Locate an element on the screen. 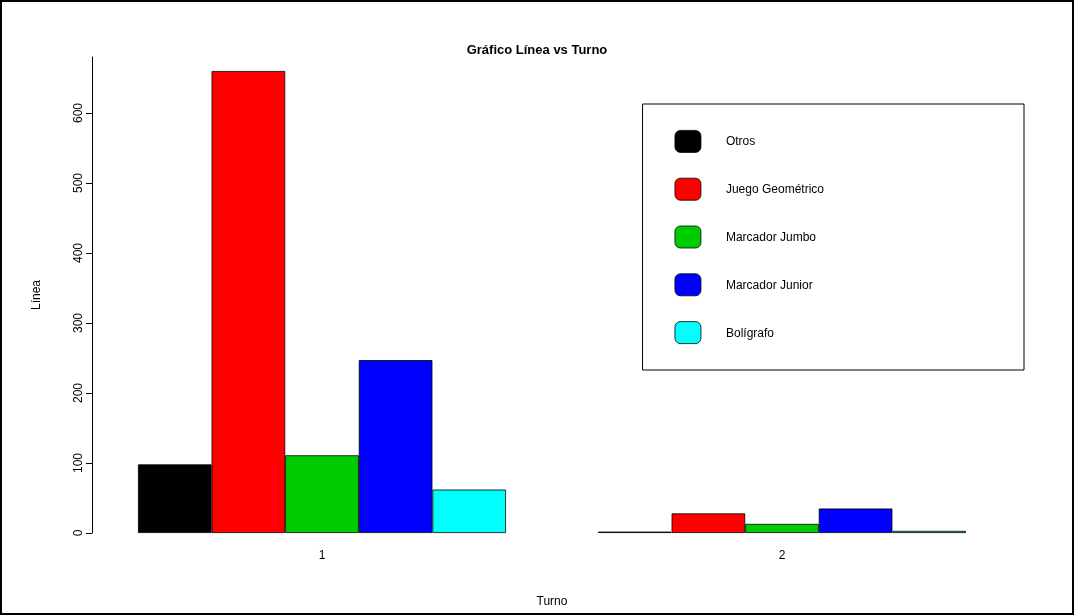 This screenshot has height=615, width=1074. y-tick-label: 0 is located at coordinates (78, 533).